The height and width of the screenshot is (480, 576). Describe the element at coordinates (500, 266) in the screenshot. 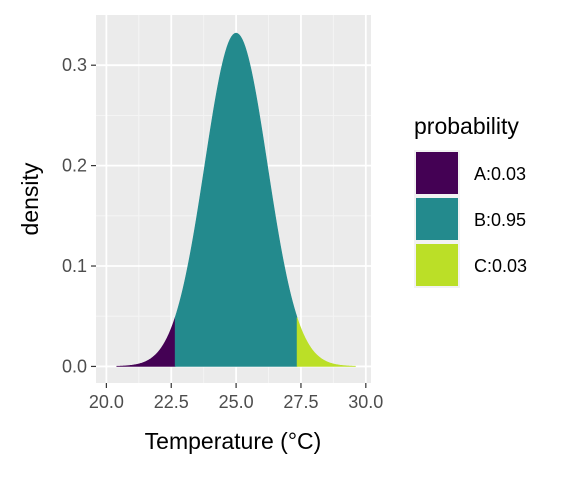

I see `legend-label-c: C:0.03` at that location.